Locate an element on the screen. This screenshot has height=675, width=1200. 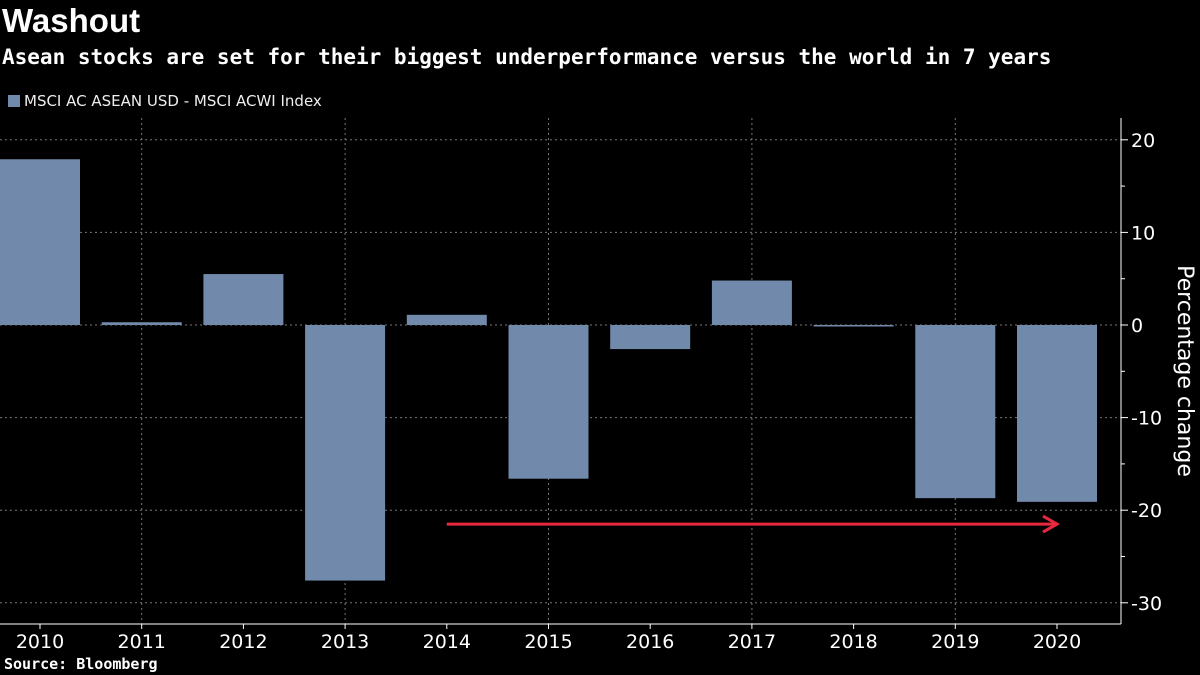
x-tick-label: 2015 is located at coordinates (548, 642).